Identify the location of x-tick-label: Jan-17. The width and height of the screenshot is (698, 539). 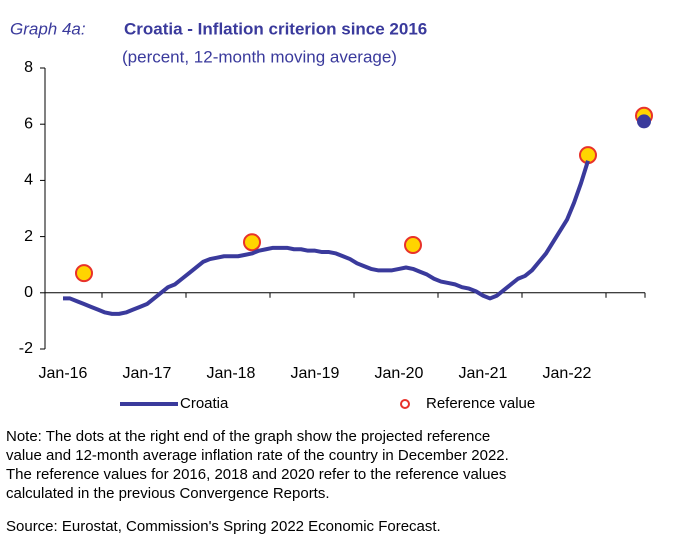
(147, 373).